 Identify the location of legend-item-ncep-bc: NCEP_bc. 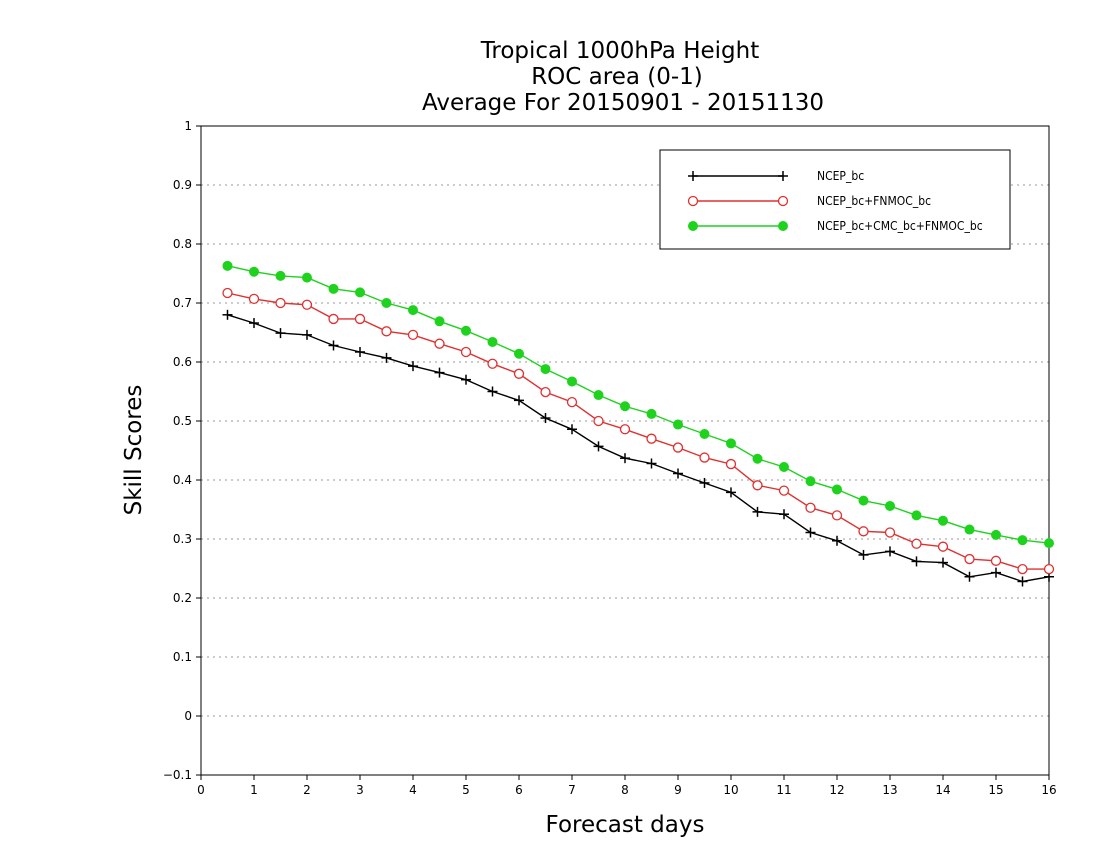
(776, 176).